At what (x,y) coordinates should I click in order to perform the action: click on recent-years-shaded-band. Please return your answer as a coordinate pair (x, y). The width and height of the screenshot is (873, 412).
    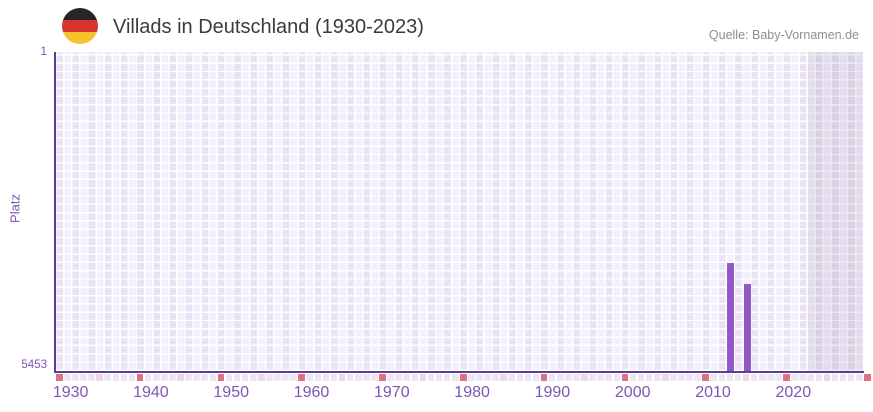
    Looking at the image, I should click on (835, 211).